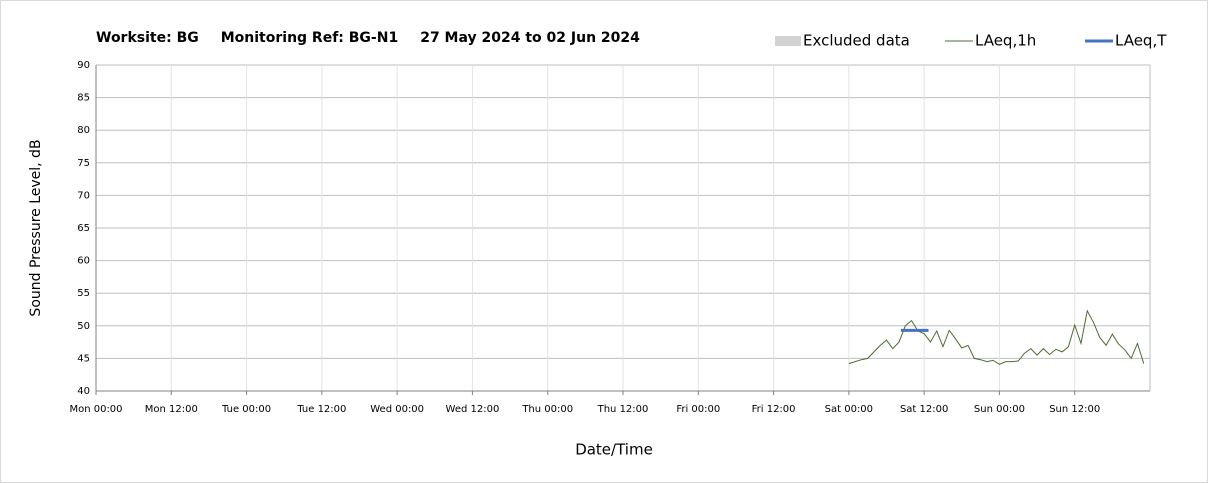  I want to click on y-tick-label: 80, so click(83, 130).